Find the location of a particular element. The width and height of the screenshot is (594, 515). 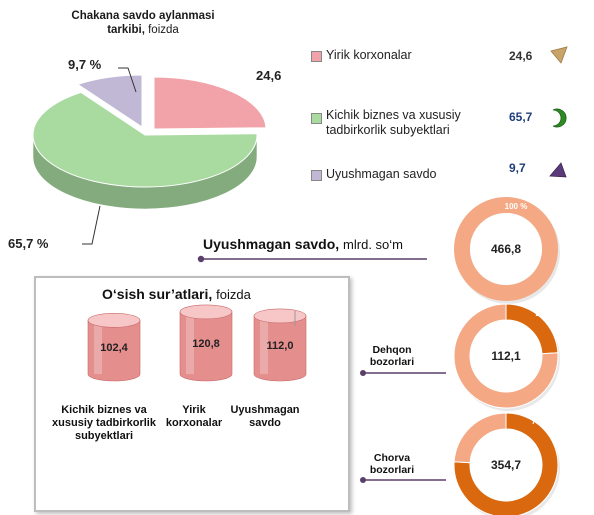

donut-total-ring is located at coordinates (506, 249).